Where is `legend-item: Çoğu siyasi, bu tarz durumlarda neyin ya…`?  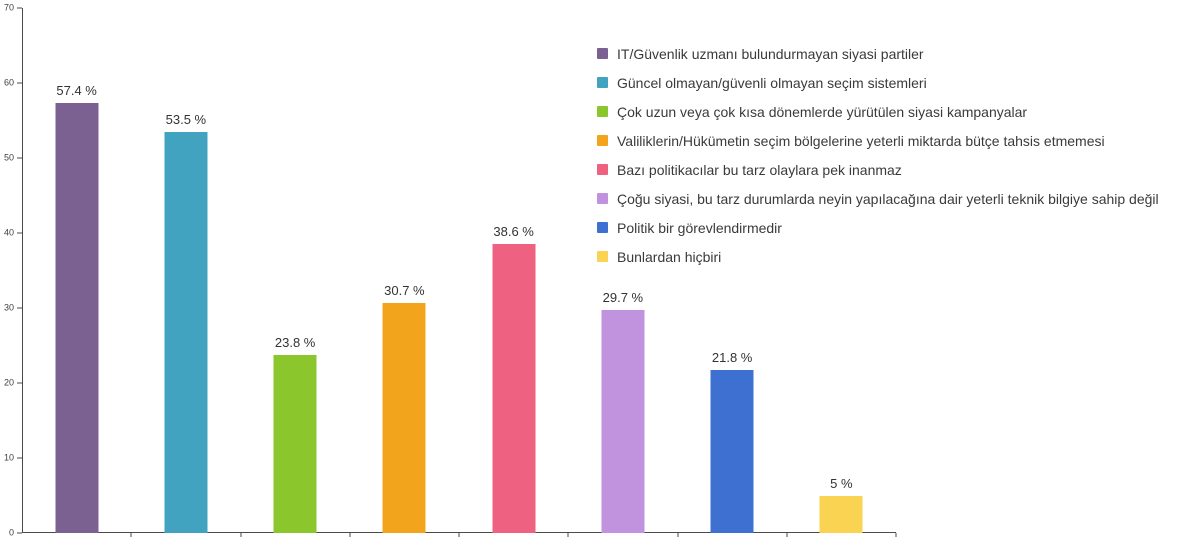
legend-item: Çoğu siyasi, bu tarz durumlarda neyin ya… is located at coordinates (878, 198).